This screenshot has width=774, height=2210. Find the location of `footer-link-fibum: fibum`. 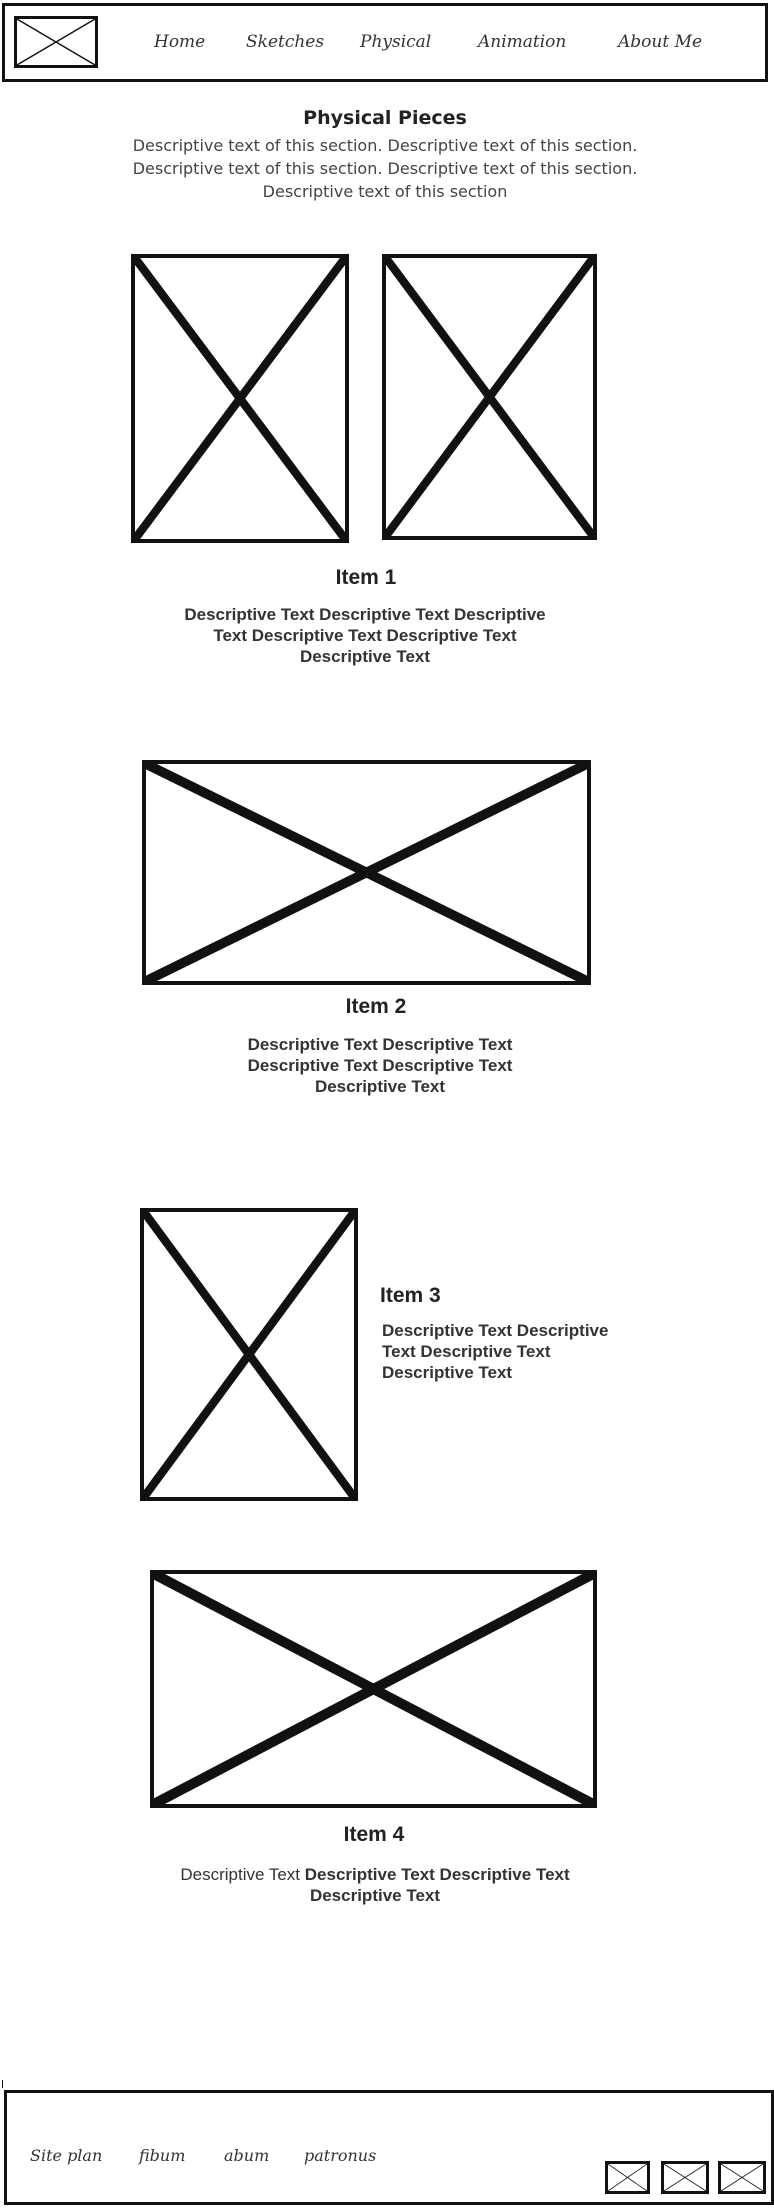

footer-link-fibum: fibum is located at coordinates (162, 2155).